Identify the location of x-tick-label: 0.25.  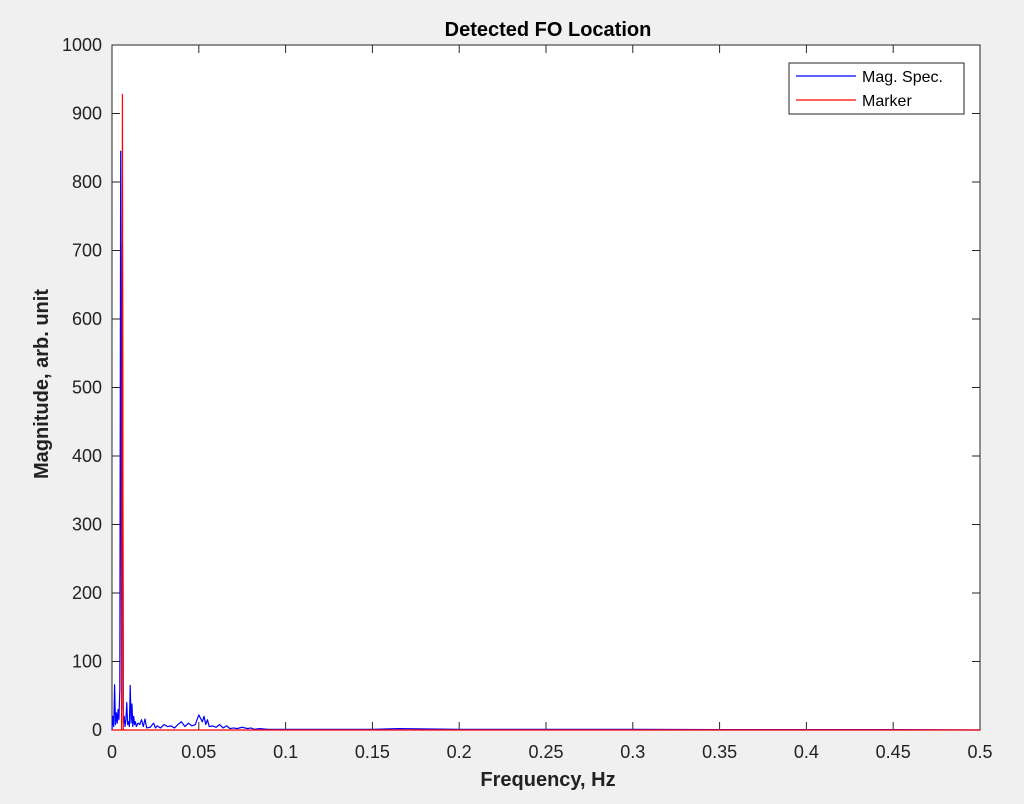
(545, 752).